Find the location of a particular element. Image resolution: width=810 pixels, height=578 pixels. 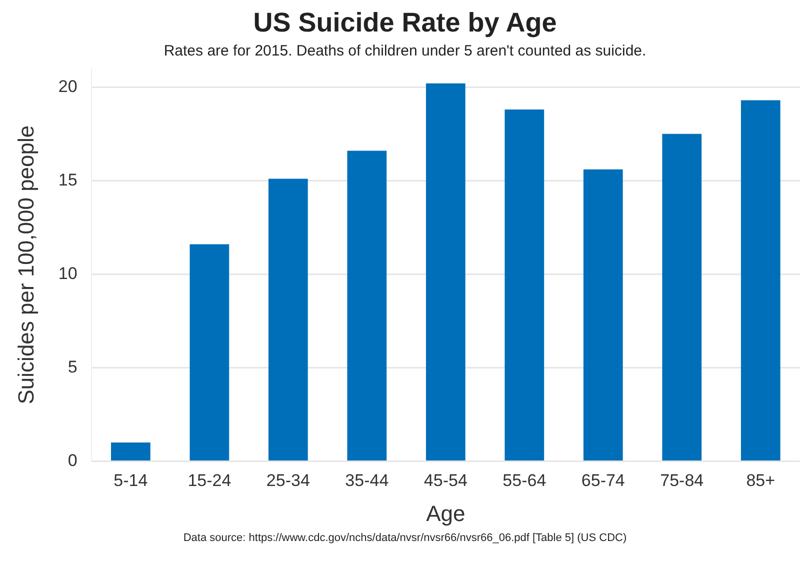

chart-subtitle: Rates are for 2015. Deaths of children under 5 aren't counted as suicide. is located at coordinates (405, 51).